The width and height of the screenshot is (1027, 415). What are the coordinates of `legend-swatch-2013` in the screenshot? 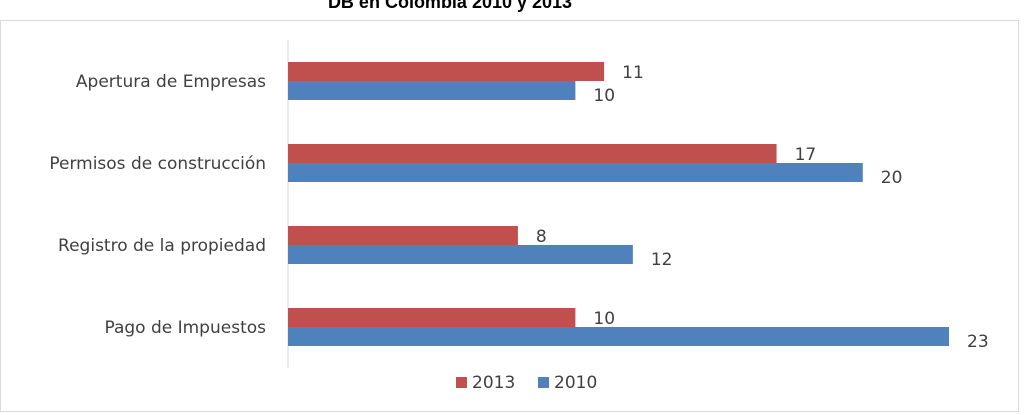 It's located at (461, 382).